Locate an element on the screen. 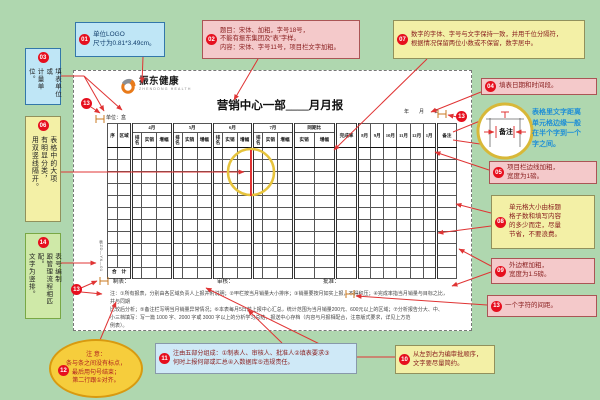 This screenshot has height=400, width=600. badge-13-unit-spacing: 13 is located at coordinates (86, 103).